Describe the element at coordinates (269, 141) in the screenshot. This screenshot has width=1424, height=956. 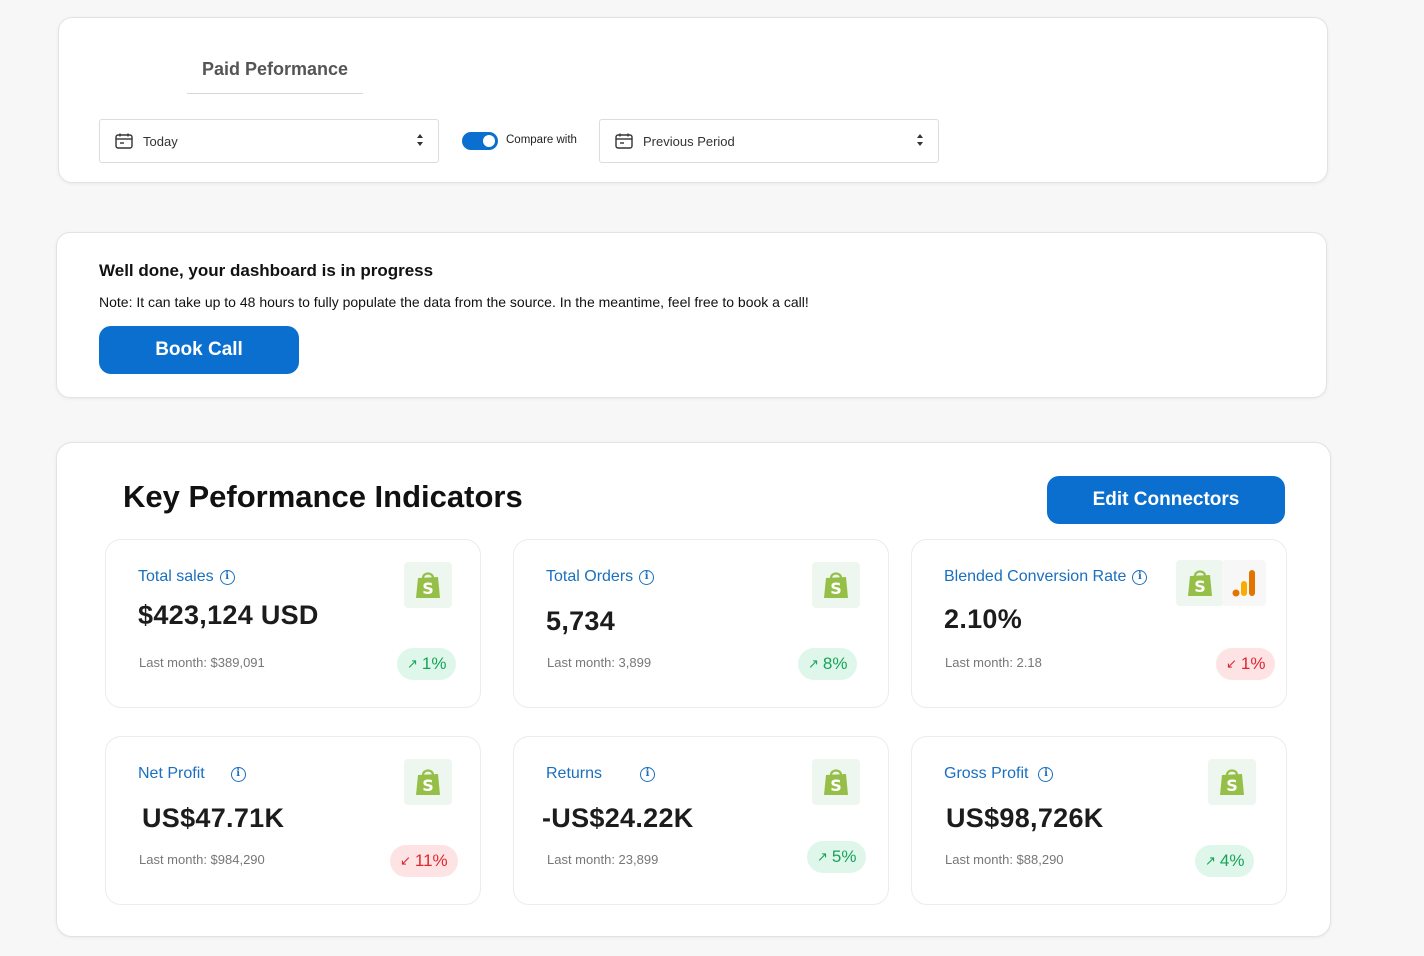
I see `date-range-select: Today` at that location.